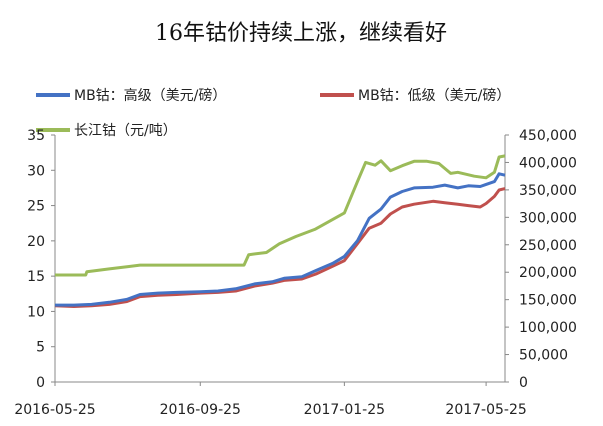  Describe the element at coordinates (543, 356) in the screenshot. I see `y-right-tick-label: 50,000` at that location.